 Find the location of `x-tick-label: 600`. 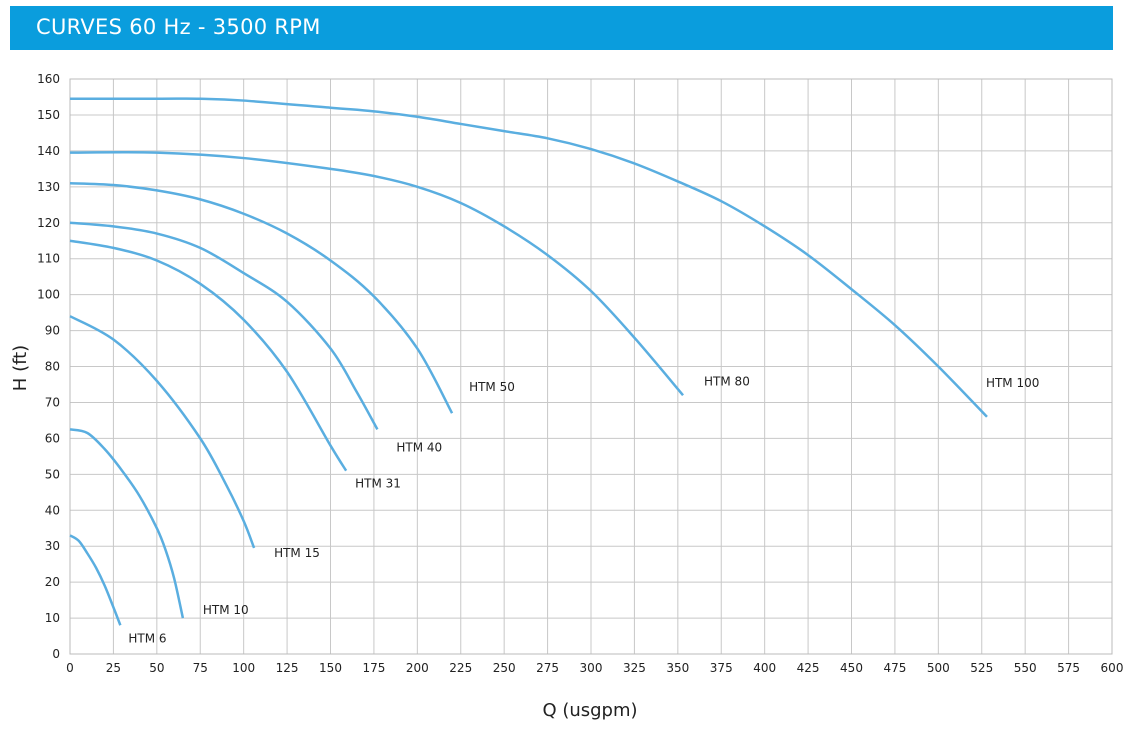

x-tick-label: 600 is located at coordinates (1112, 668).